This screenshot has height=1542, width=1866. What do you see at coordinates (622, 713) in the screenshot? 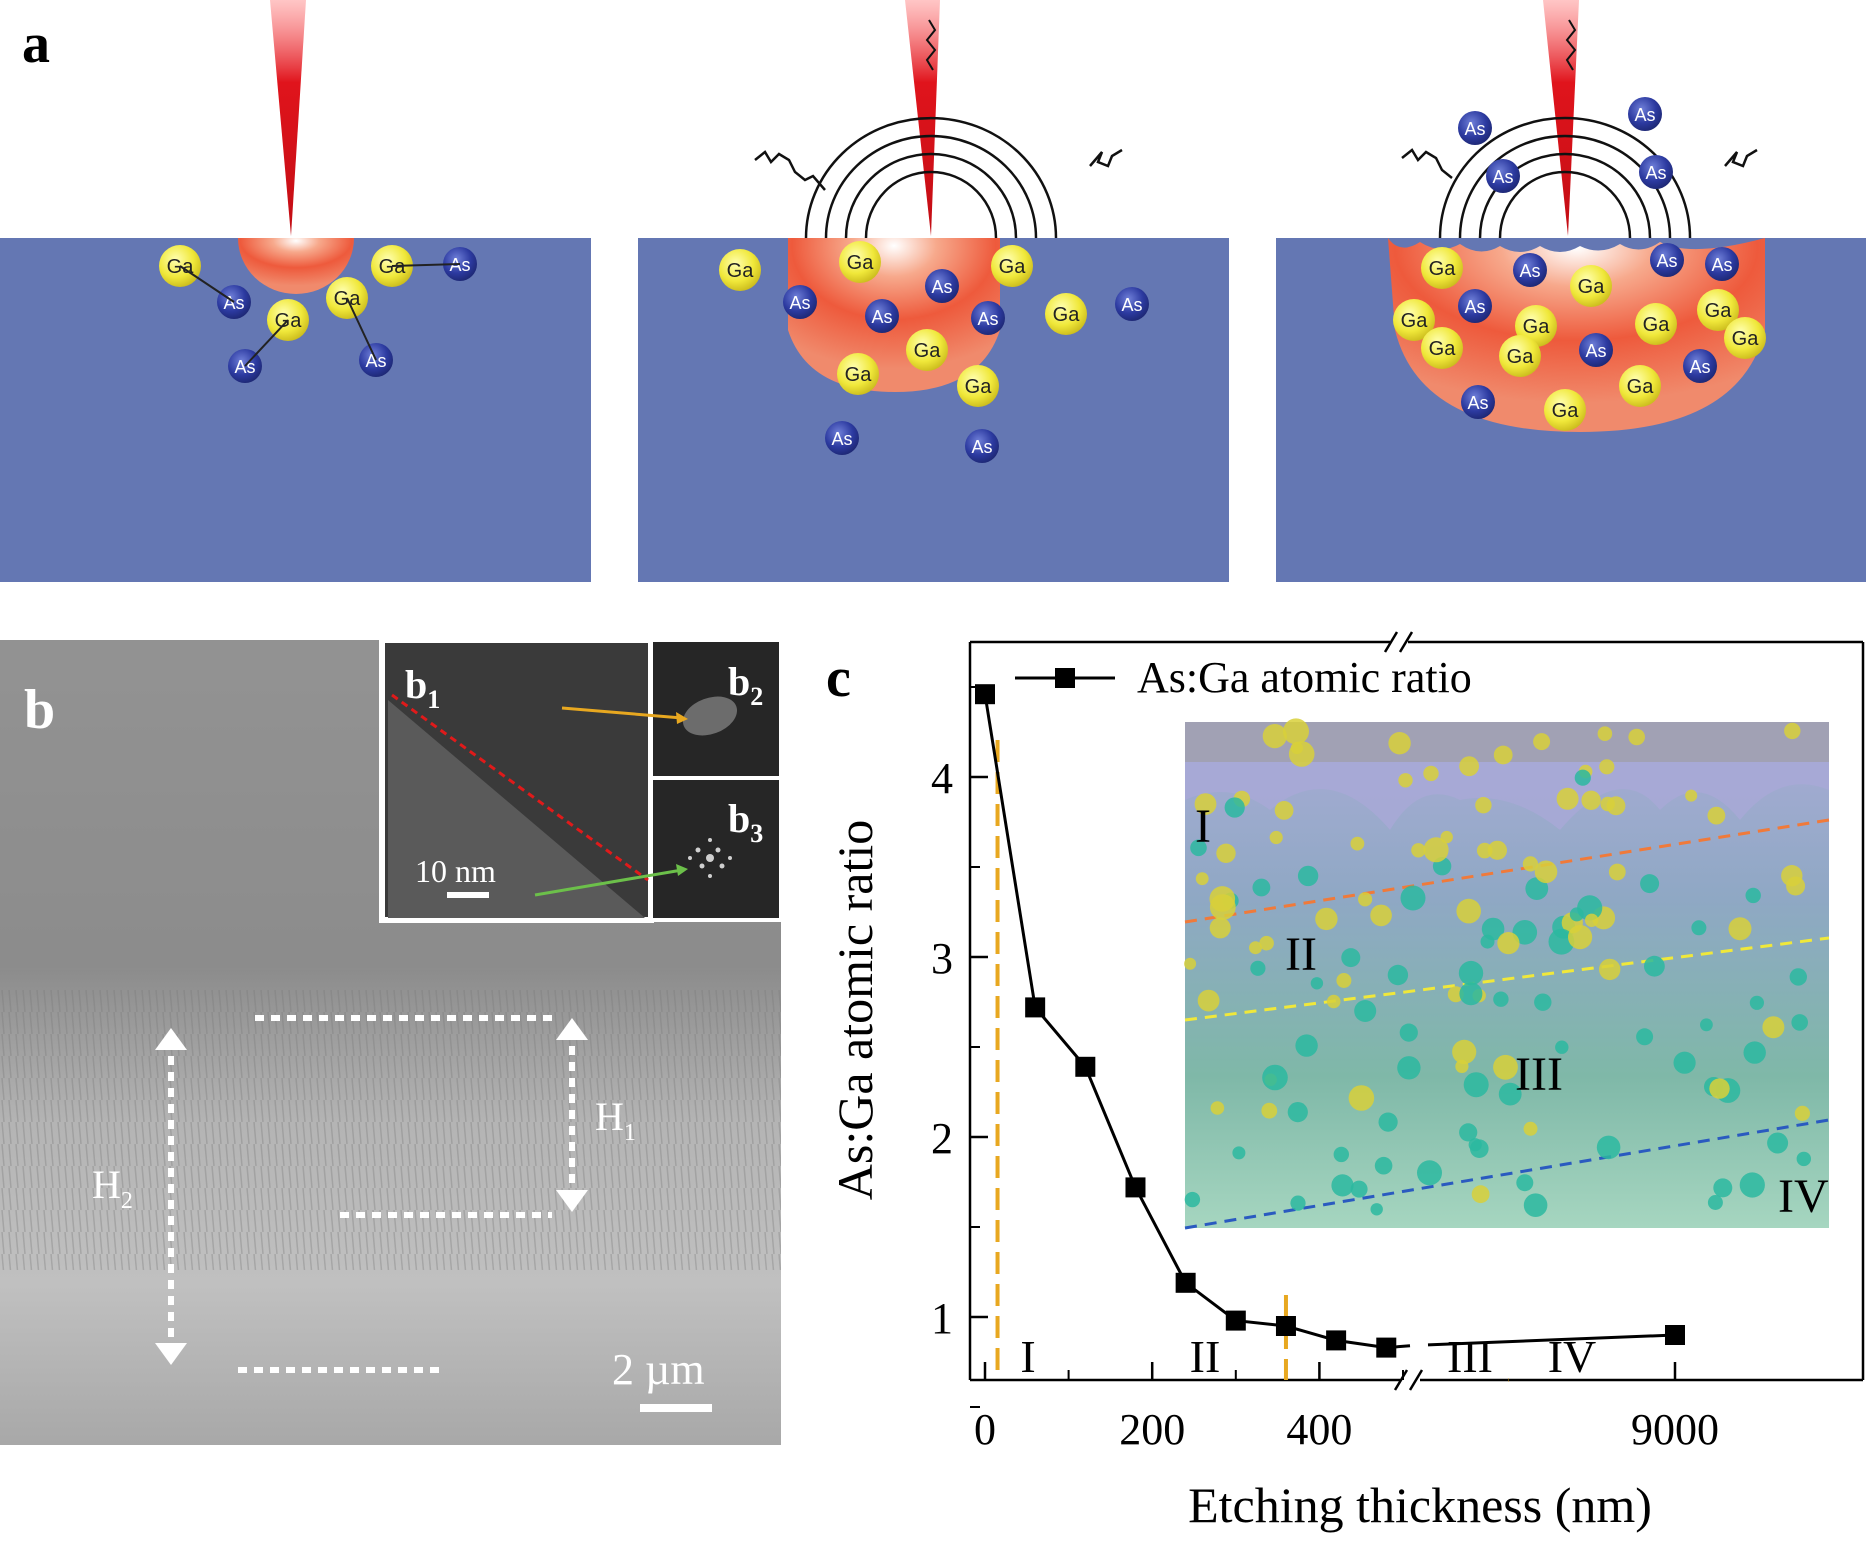
I see `arrow-to-b2` at bounding box center [622, 713].